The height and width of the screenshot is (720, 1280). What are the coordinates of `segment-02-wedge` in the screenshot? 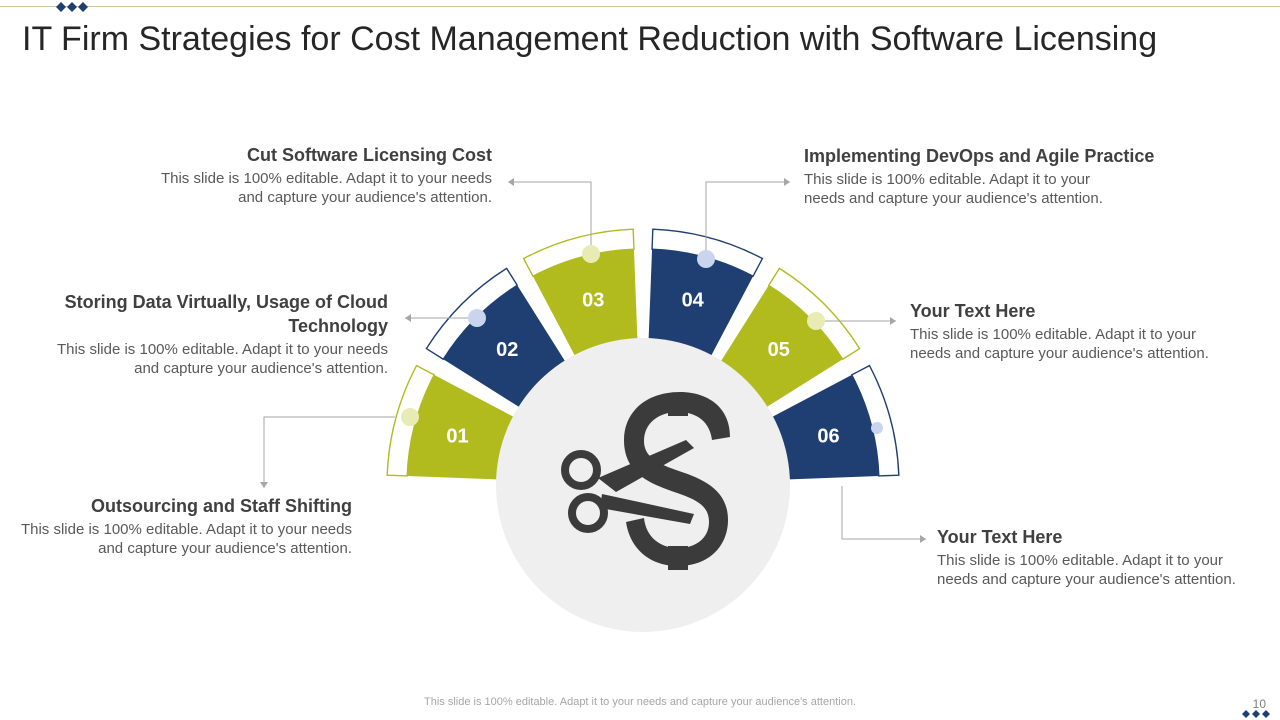 It's located at (506, 348).